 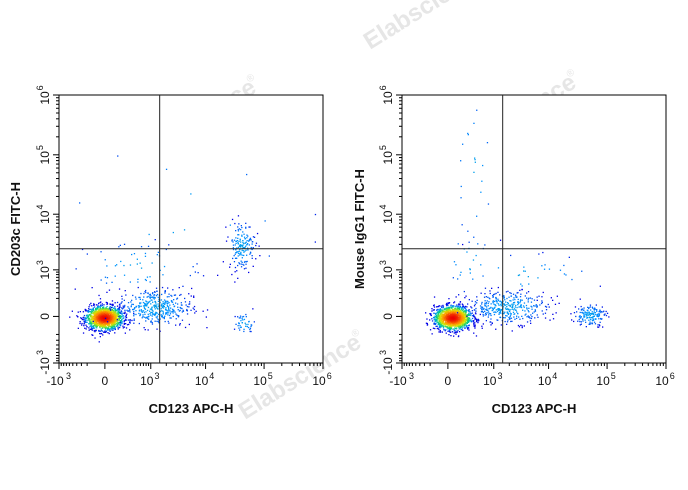 I want to click on y-tick-label: 0, so click(x=45, y=316).